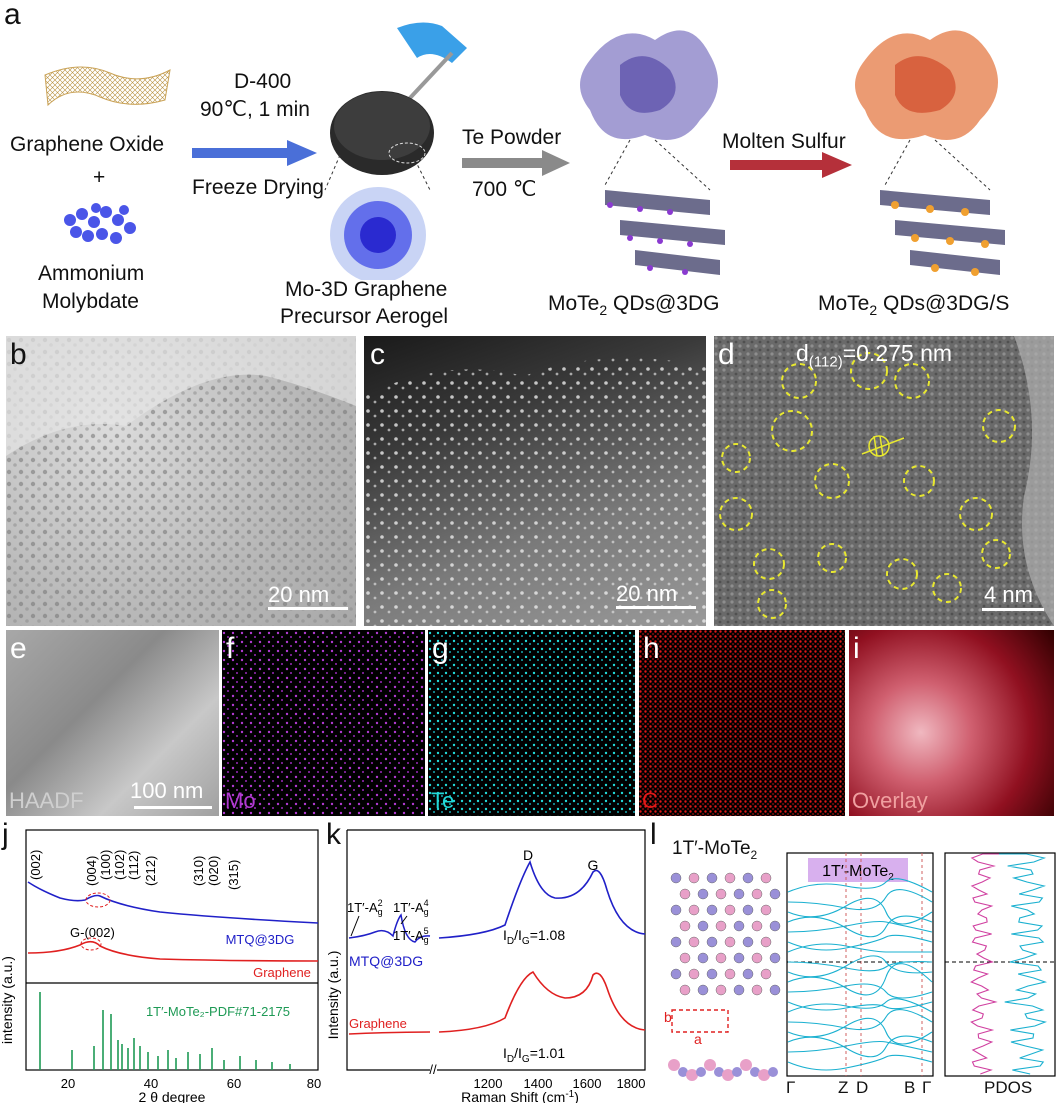 The image size is (1059, 1103). Describe the element at coordinates (173, 807) in the screenshot. I see `panel-e-scalebar` at that location.